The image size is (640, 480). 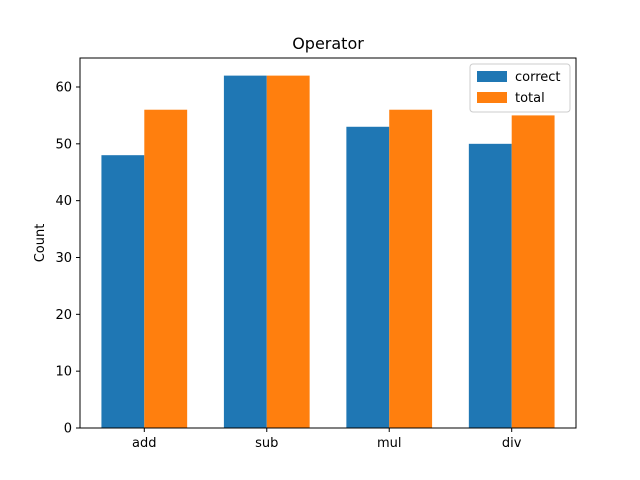 What do you see at coordinates (530, 98) in the screenshot?
I see `legend-label-total: total` at bounding box center [530, 98].